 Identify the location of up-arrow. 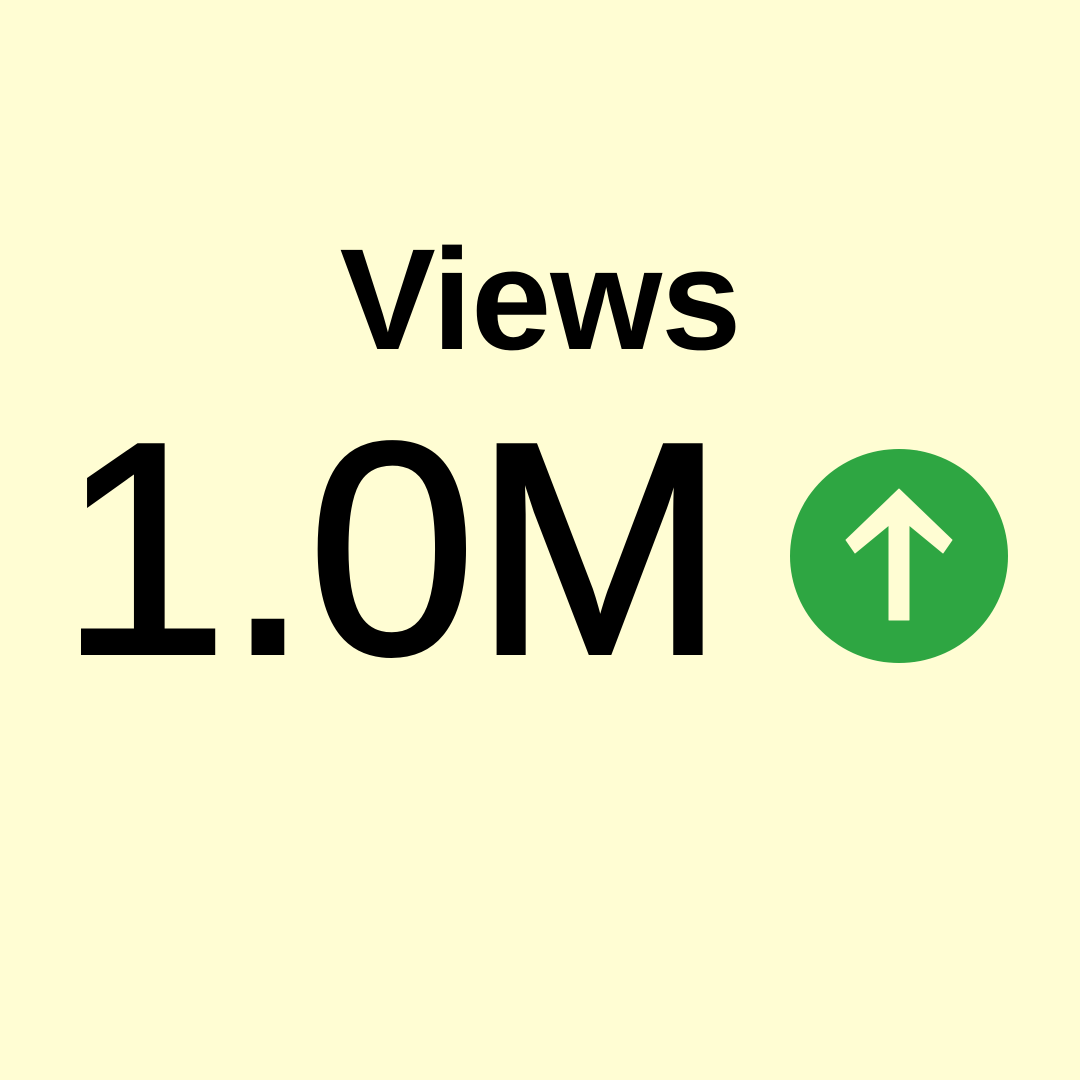
(899, 554).